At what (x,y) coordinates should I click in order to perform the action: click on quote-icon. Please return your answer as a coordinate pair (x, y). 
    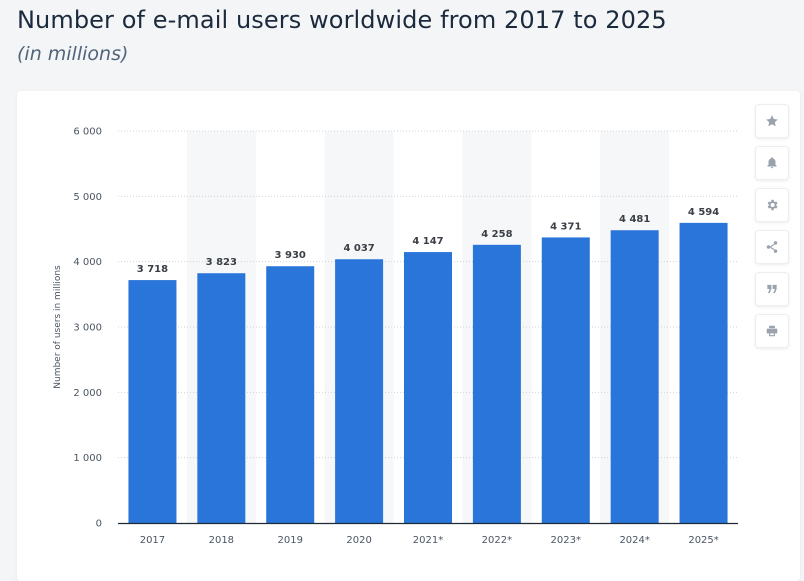
    Looking at the image, I should click on (772, 289).